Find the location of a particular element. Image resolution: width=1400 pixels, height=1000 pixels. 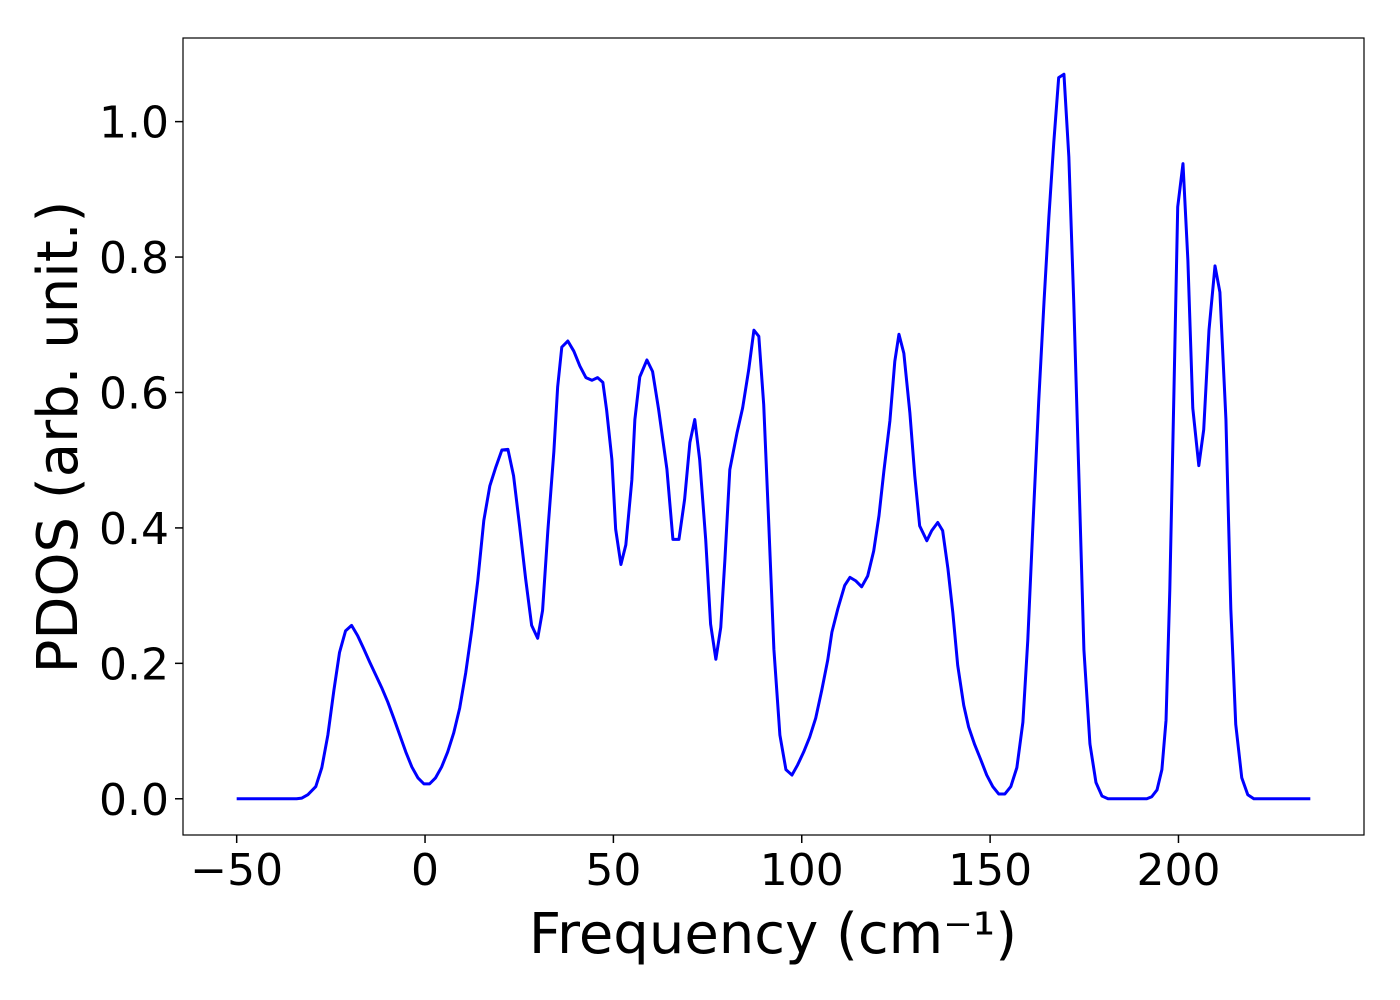

x-tick-label: −50 is located at coordinates (236, 870).